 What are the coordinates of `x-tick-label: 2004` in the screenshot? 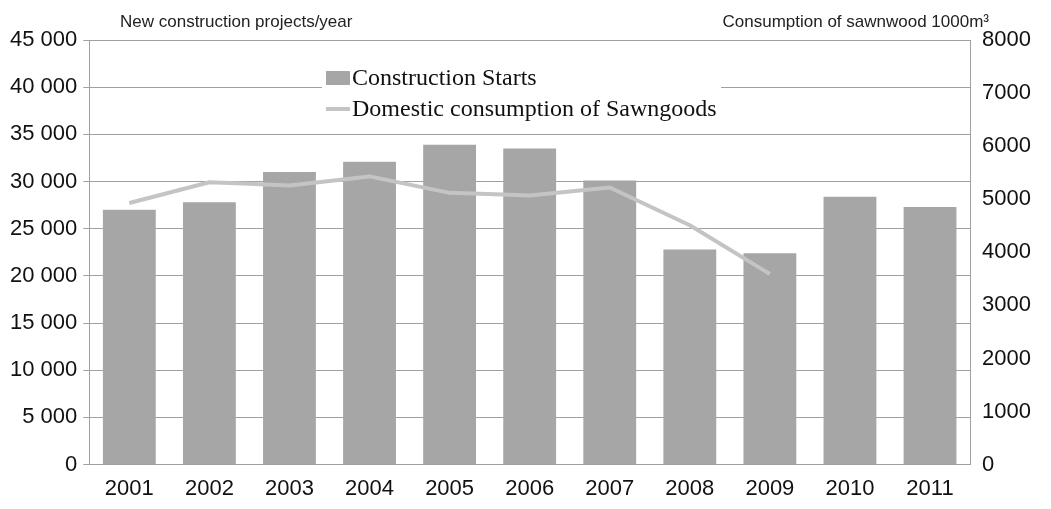 It's located at (370, 487).